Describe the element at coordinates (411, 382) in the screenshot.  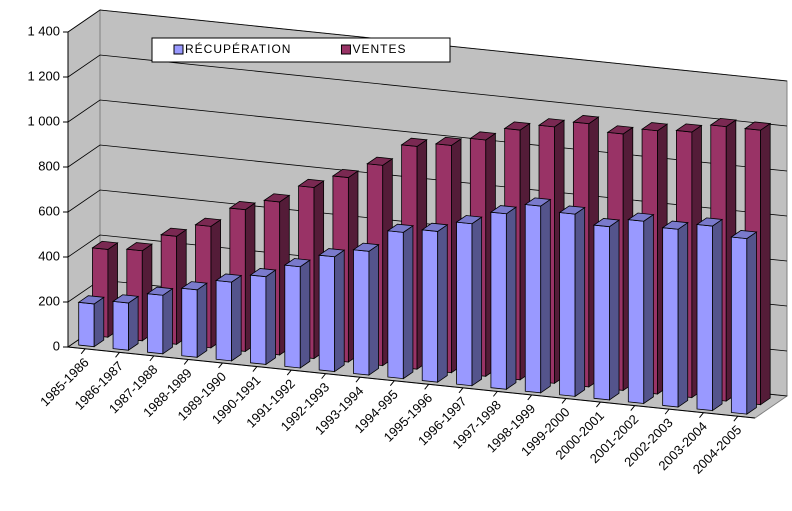
I see `x-axis` at that location.